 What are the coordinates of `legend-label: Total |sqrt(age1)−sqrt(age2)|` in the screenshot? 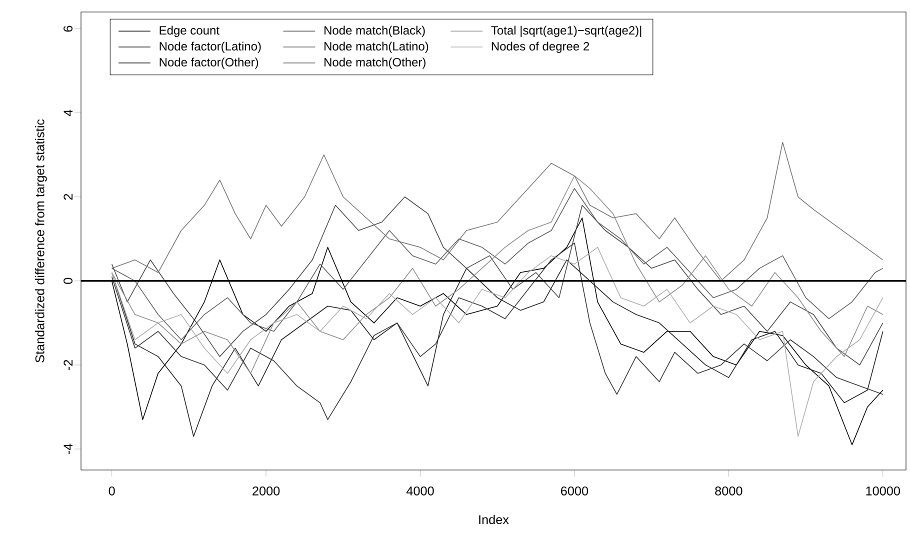 It's located at (566, 32).